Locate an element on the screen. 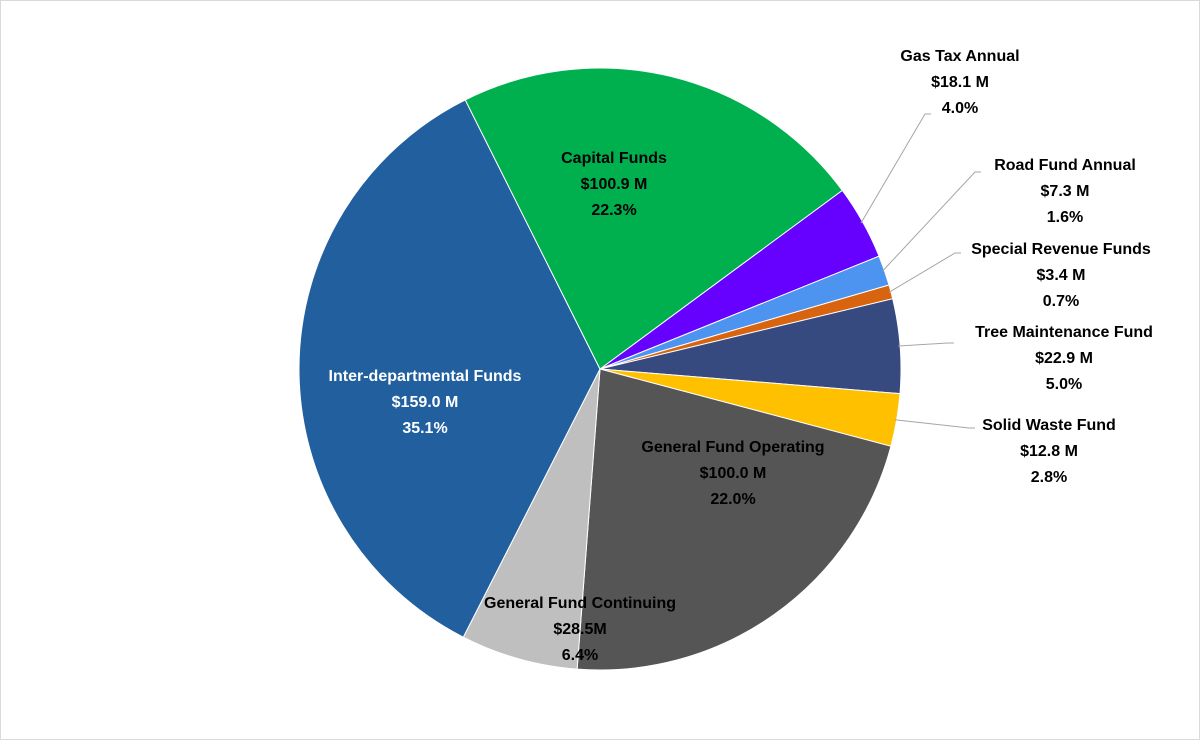 This screenshot has width=1200, height=740. slice-label-percent: 0.7% is located at coordinates (1061, 301).